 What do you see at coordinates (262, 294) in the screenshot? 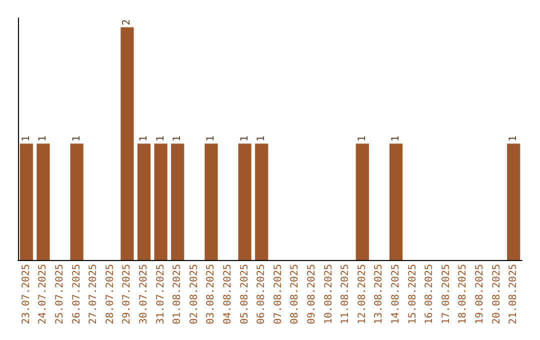
I see `x-tick-label: 06.08.2025` at bounding box center [262, 294].